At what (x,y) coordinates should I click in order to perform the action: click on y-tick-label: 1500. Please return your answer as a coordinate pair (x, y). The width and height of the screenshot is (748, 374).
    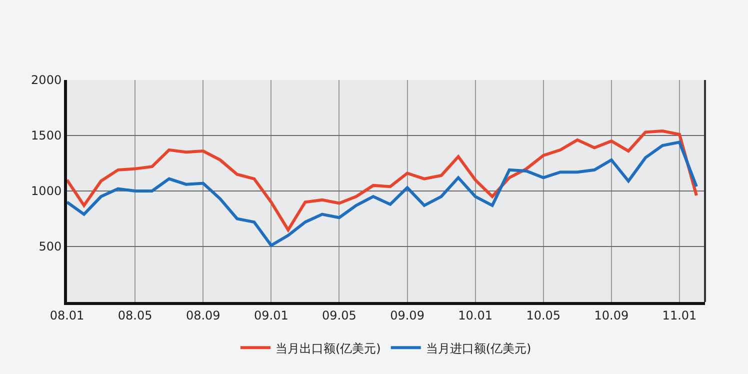
    Looking at the image, I should click on (46, 135).